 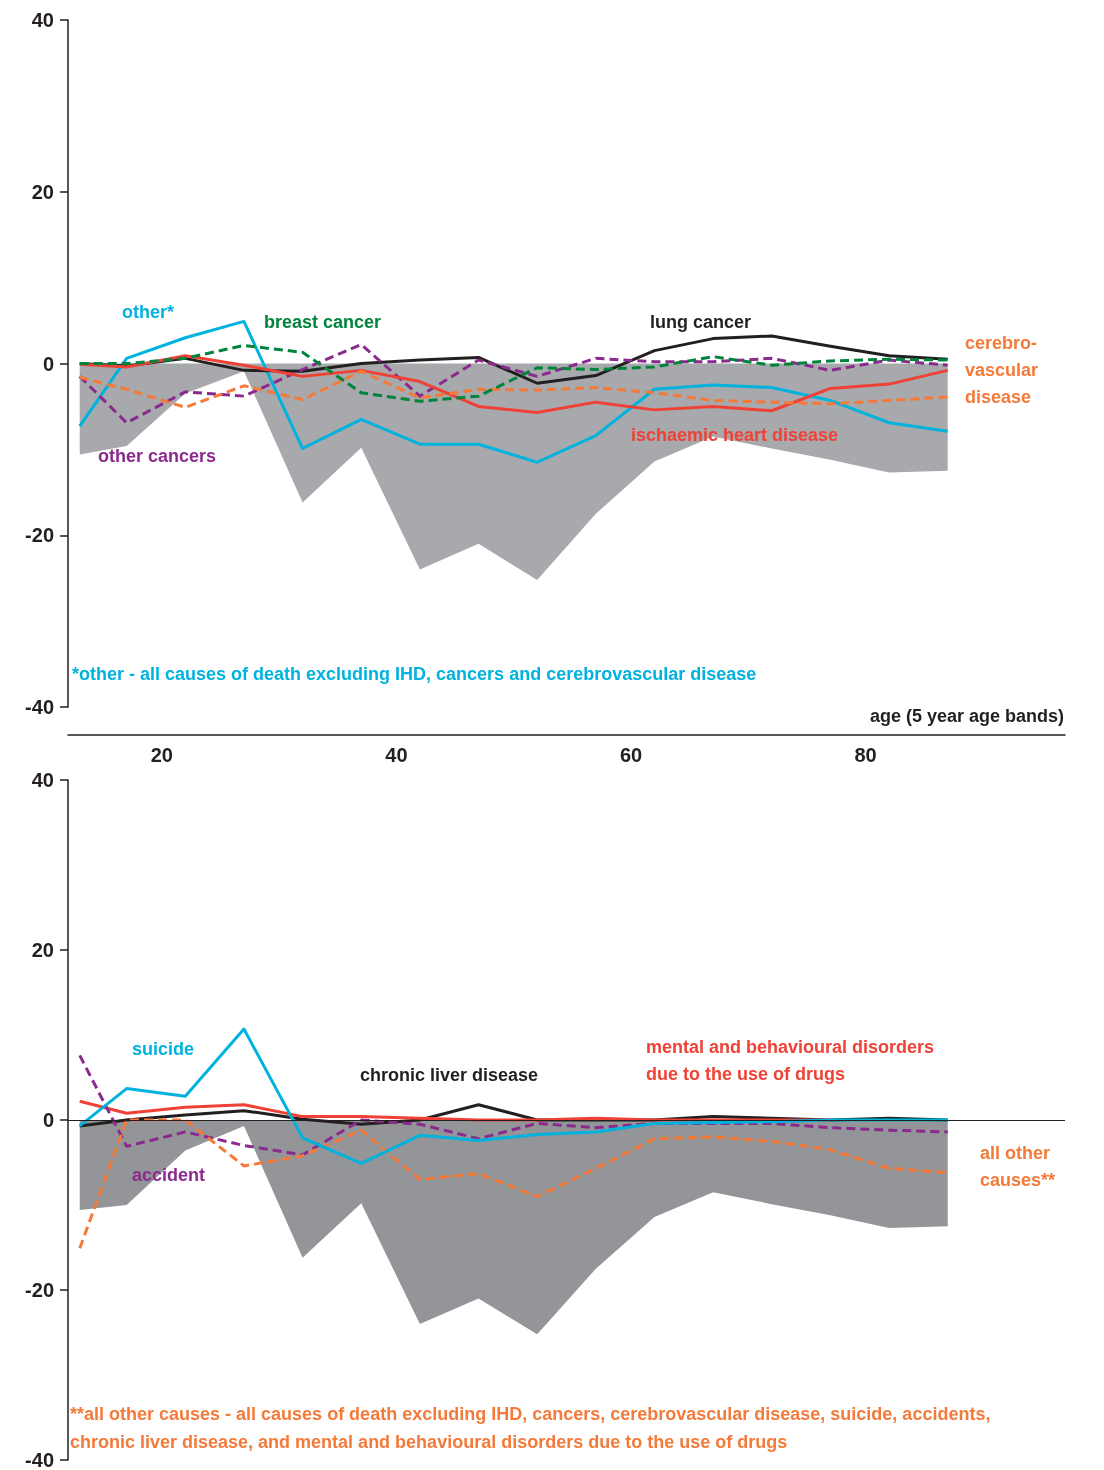 What do you see at coordinates (161, 755) in the screenshot?
I see `x-tick-label: 20` at bounding box center [161, 755].